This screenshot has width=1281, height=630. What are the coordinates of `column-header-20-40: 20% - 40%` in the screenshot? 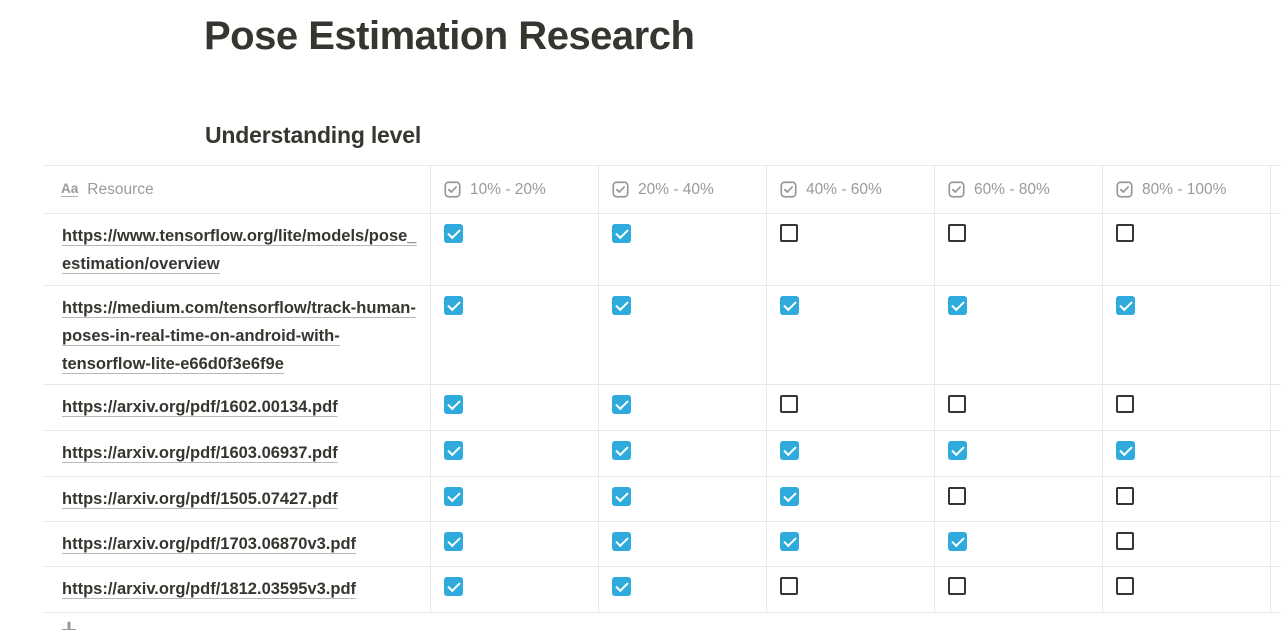 It's located at (682, 189).